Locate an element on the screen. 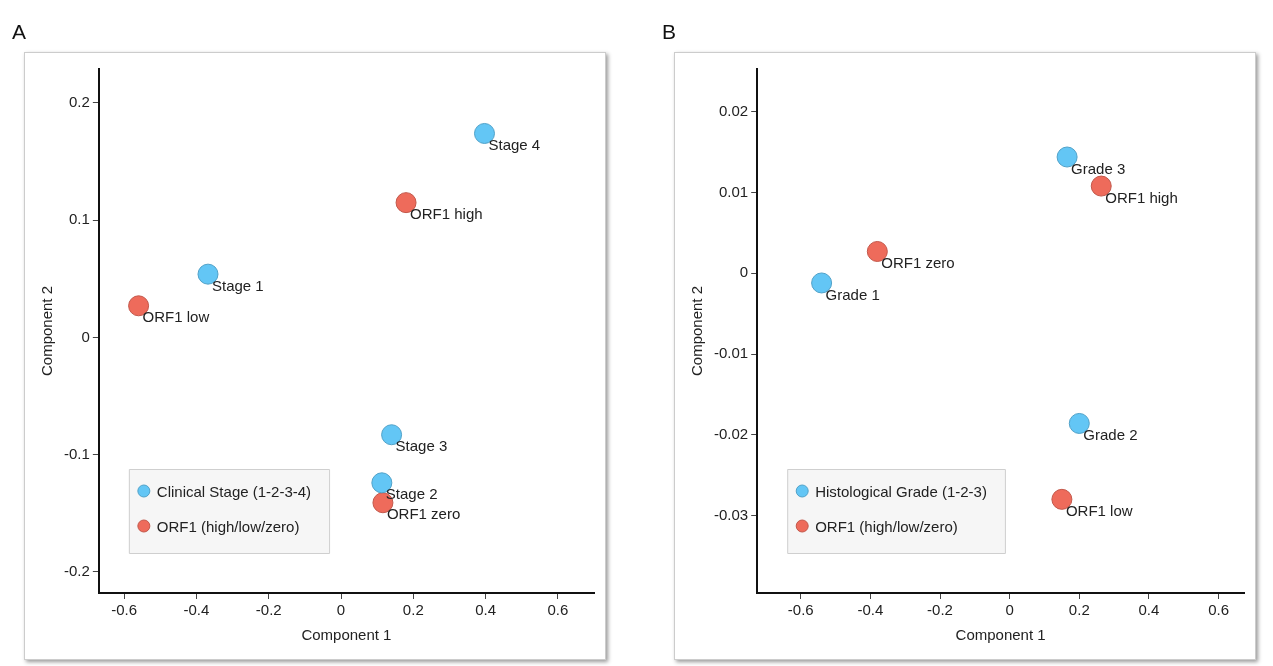  chart-title: B is located at coordinates (669, 32).